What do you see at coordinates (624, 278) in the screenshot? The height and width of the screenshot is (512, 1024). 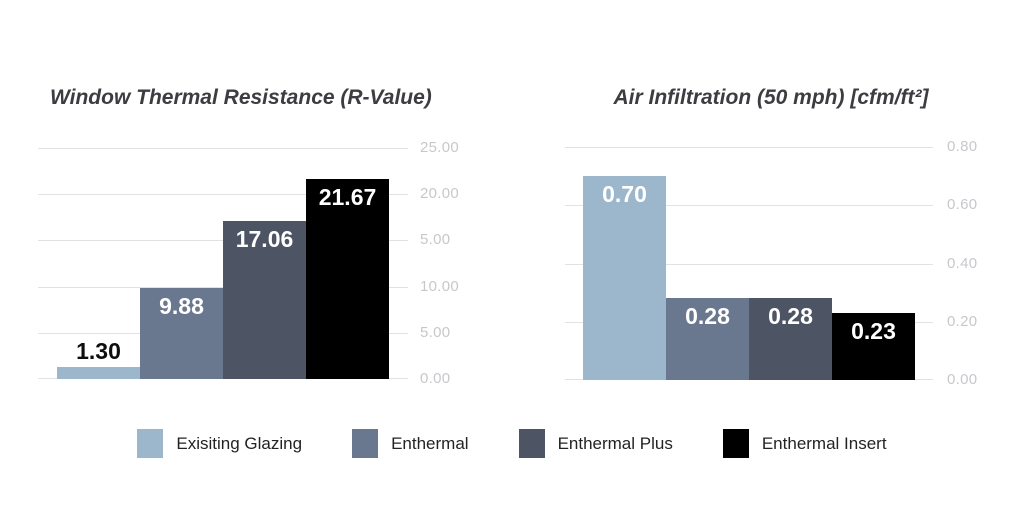 I see `bar-exisiting-glazing: 0.70` at bounding box center [624, 278].